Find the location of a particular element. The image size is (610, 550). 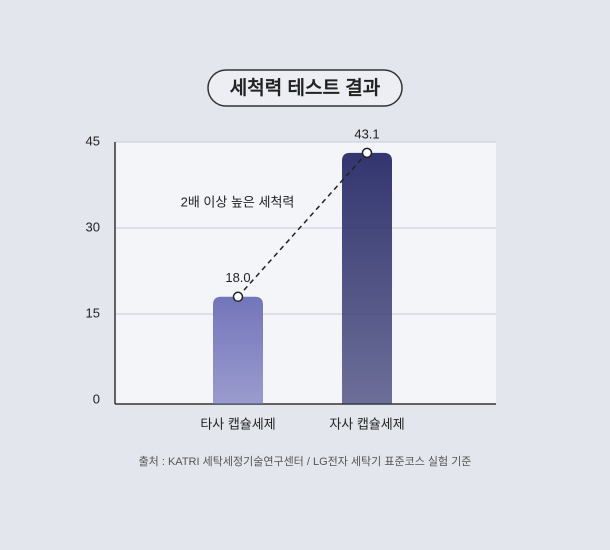

value-label: 18.0 is located at coordinates (237, 277).